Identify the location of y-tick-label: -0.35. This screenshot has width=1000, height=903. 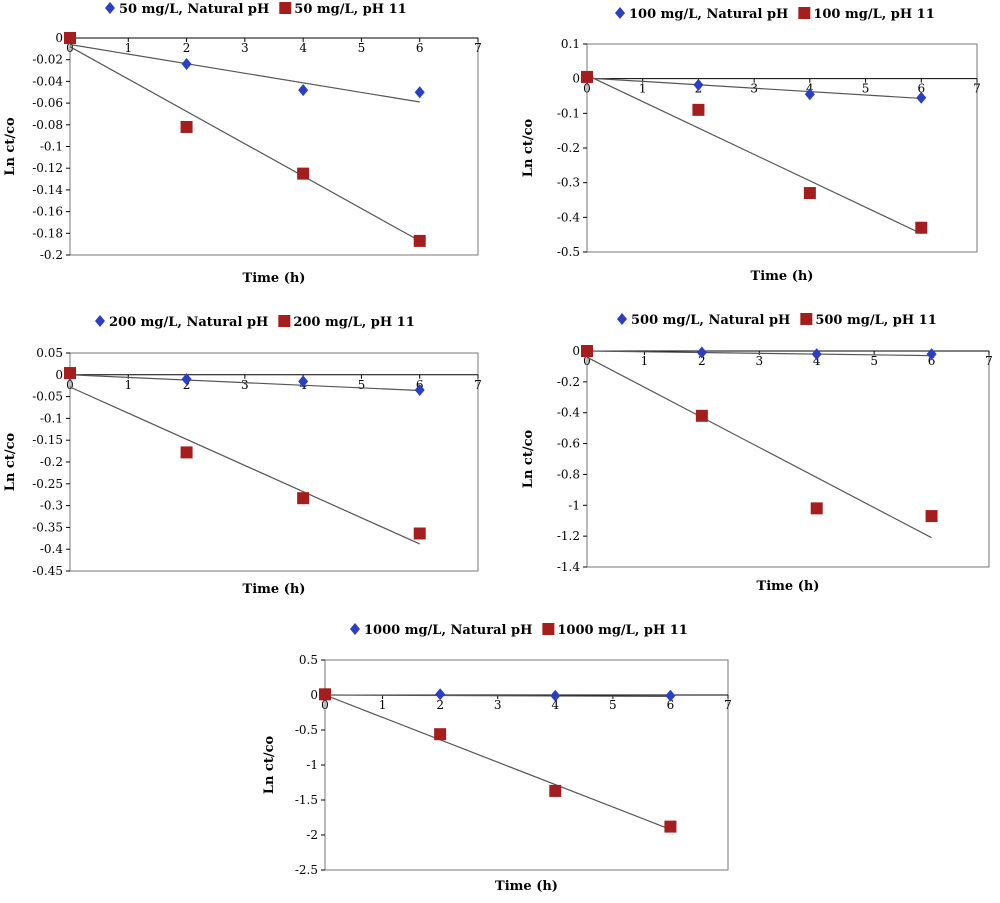
(47, 527).